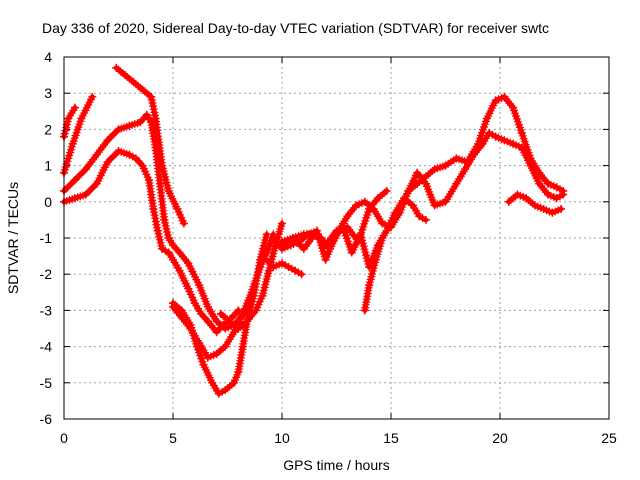  I want to click on y-tick-label-7: 1, so click(48, 166).